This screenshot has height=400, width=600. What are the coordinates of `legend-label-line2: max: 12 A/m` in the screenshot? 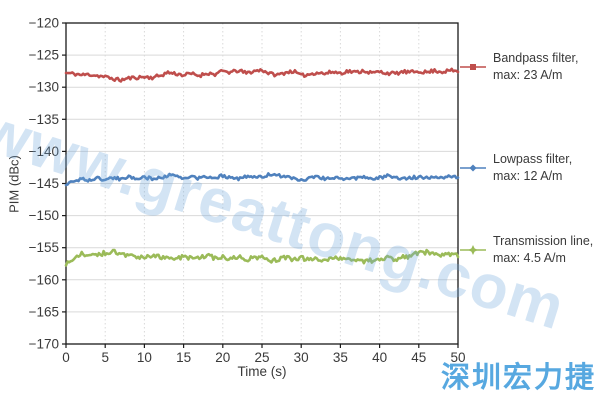 It's located at (528, 176).